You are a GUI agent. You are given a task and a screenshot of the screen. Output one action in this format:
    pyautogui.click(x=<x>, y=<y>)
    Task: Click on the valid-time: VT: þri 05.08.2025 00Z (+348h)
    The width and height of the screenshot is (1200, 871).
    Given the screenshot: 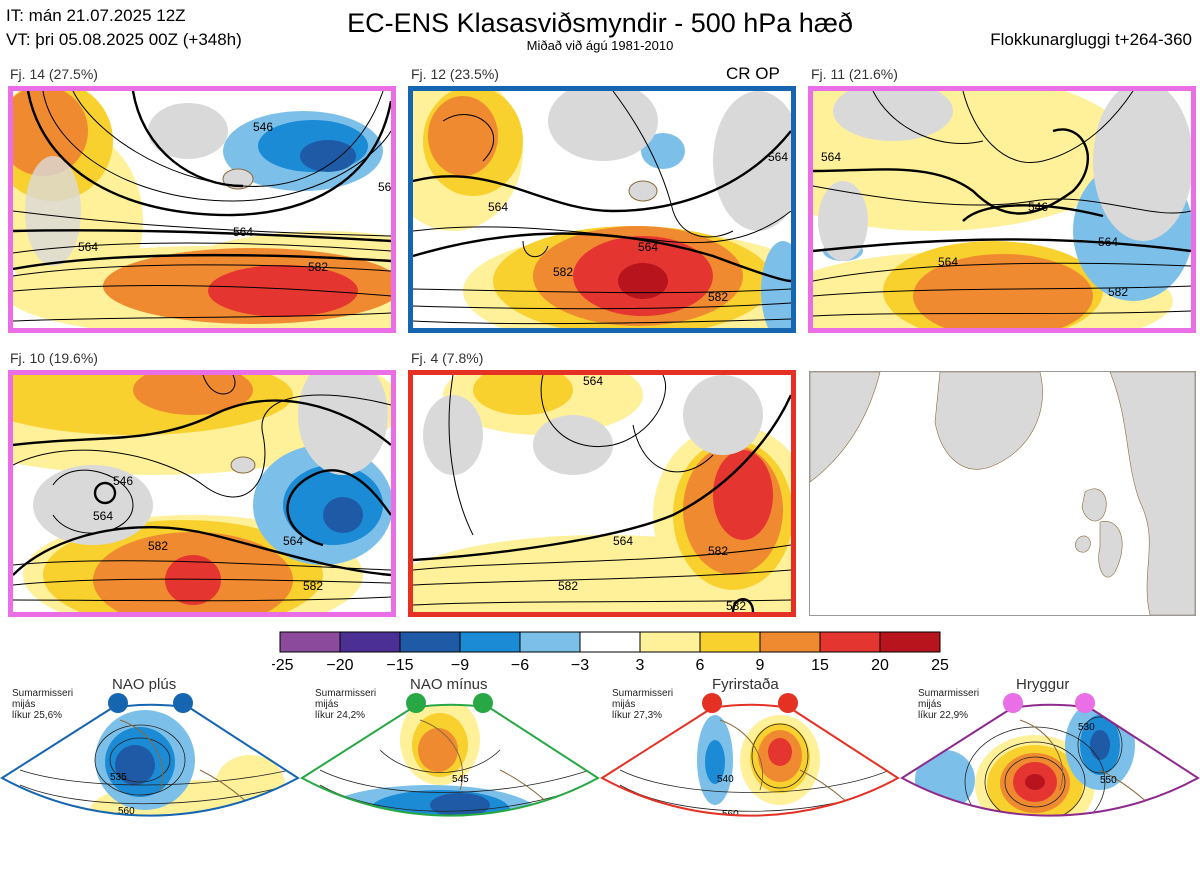 What is the action you would take?
    pyautogui.click(x=124, y=39)
    